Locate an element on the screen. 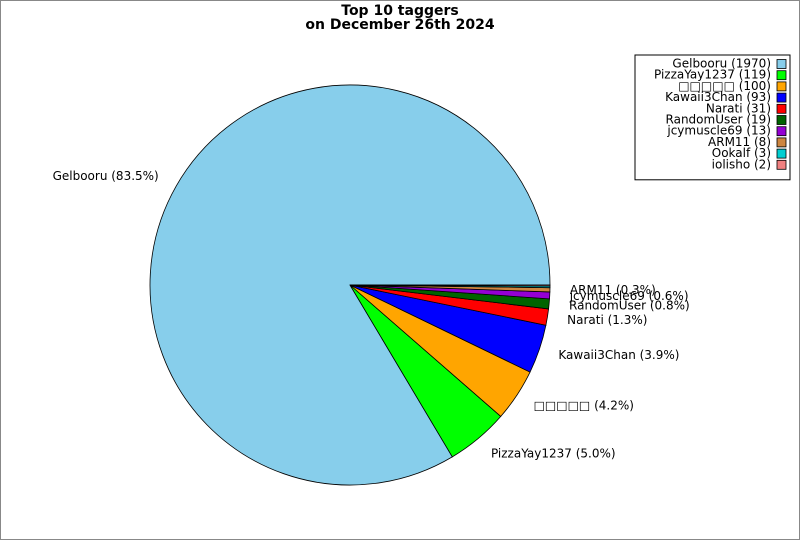  slice-label: ARM11 (0.3%) is located at coordinates (613, 290).